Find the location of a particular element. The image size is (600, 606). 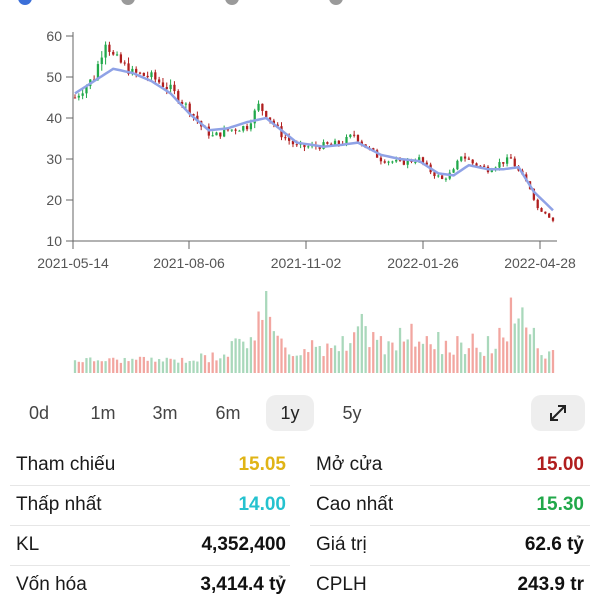

range-button-1y: 1y is located at coordinates (290, 413).